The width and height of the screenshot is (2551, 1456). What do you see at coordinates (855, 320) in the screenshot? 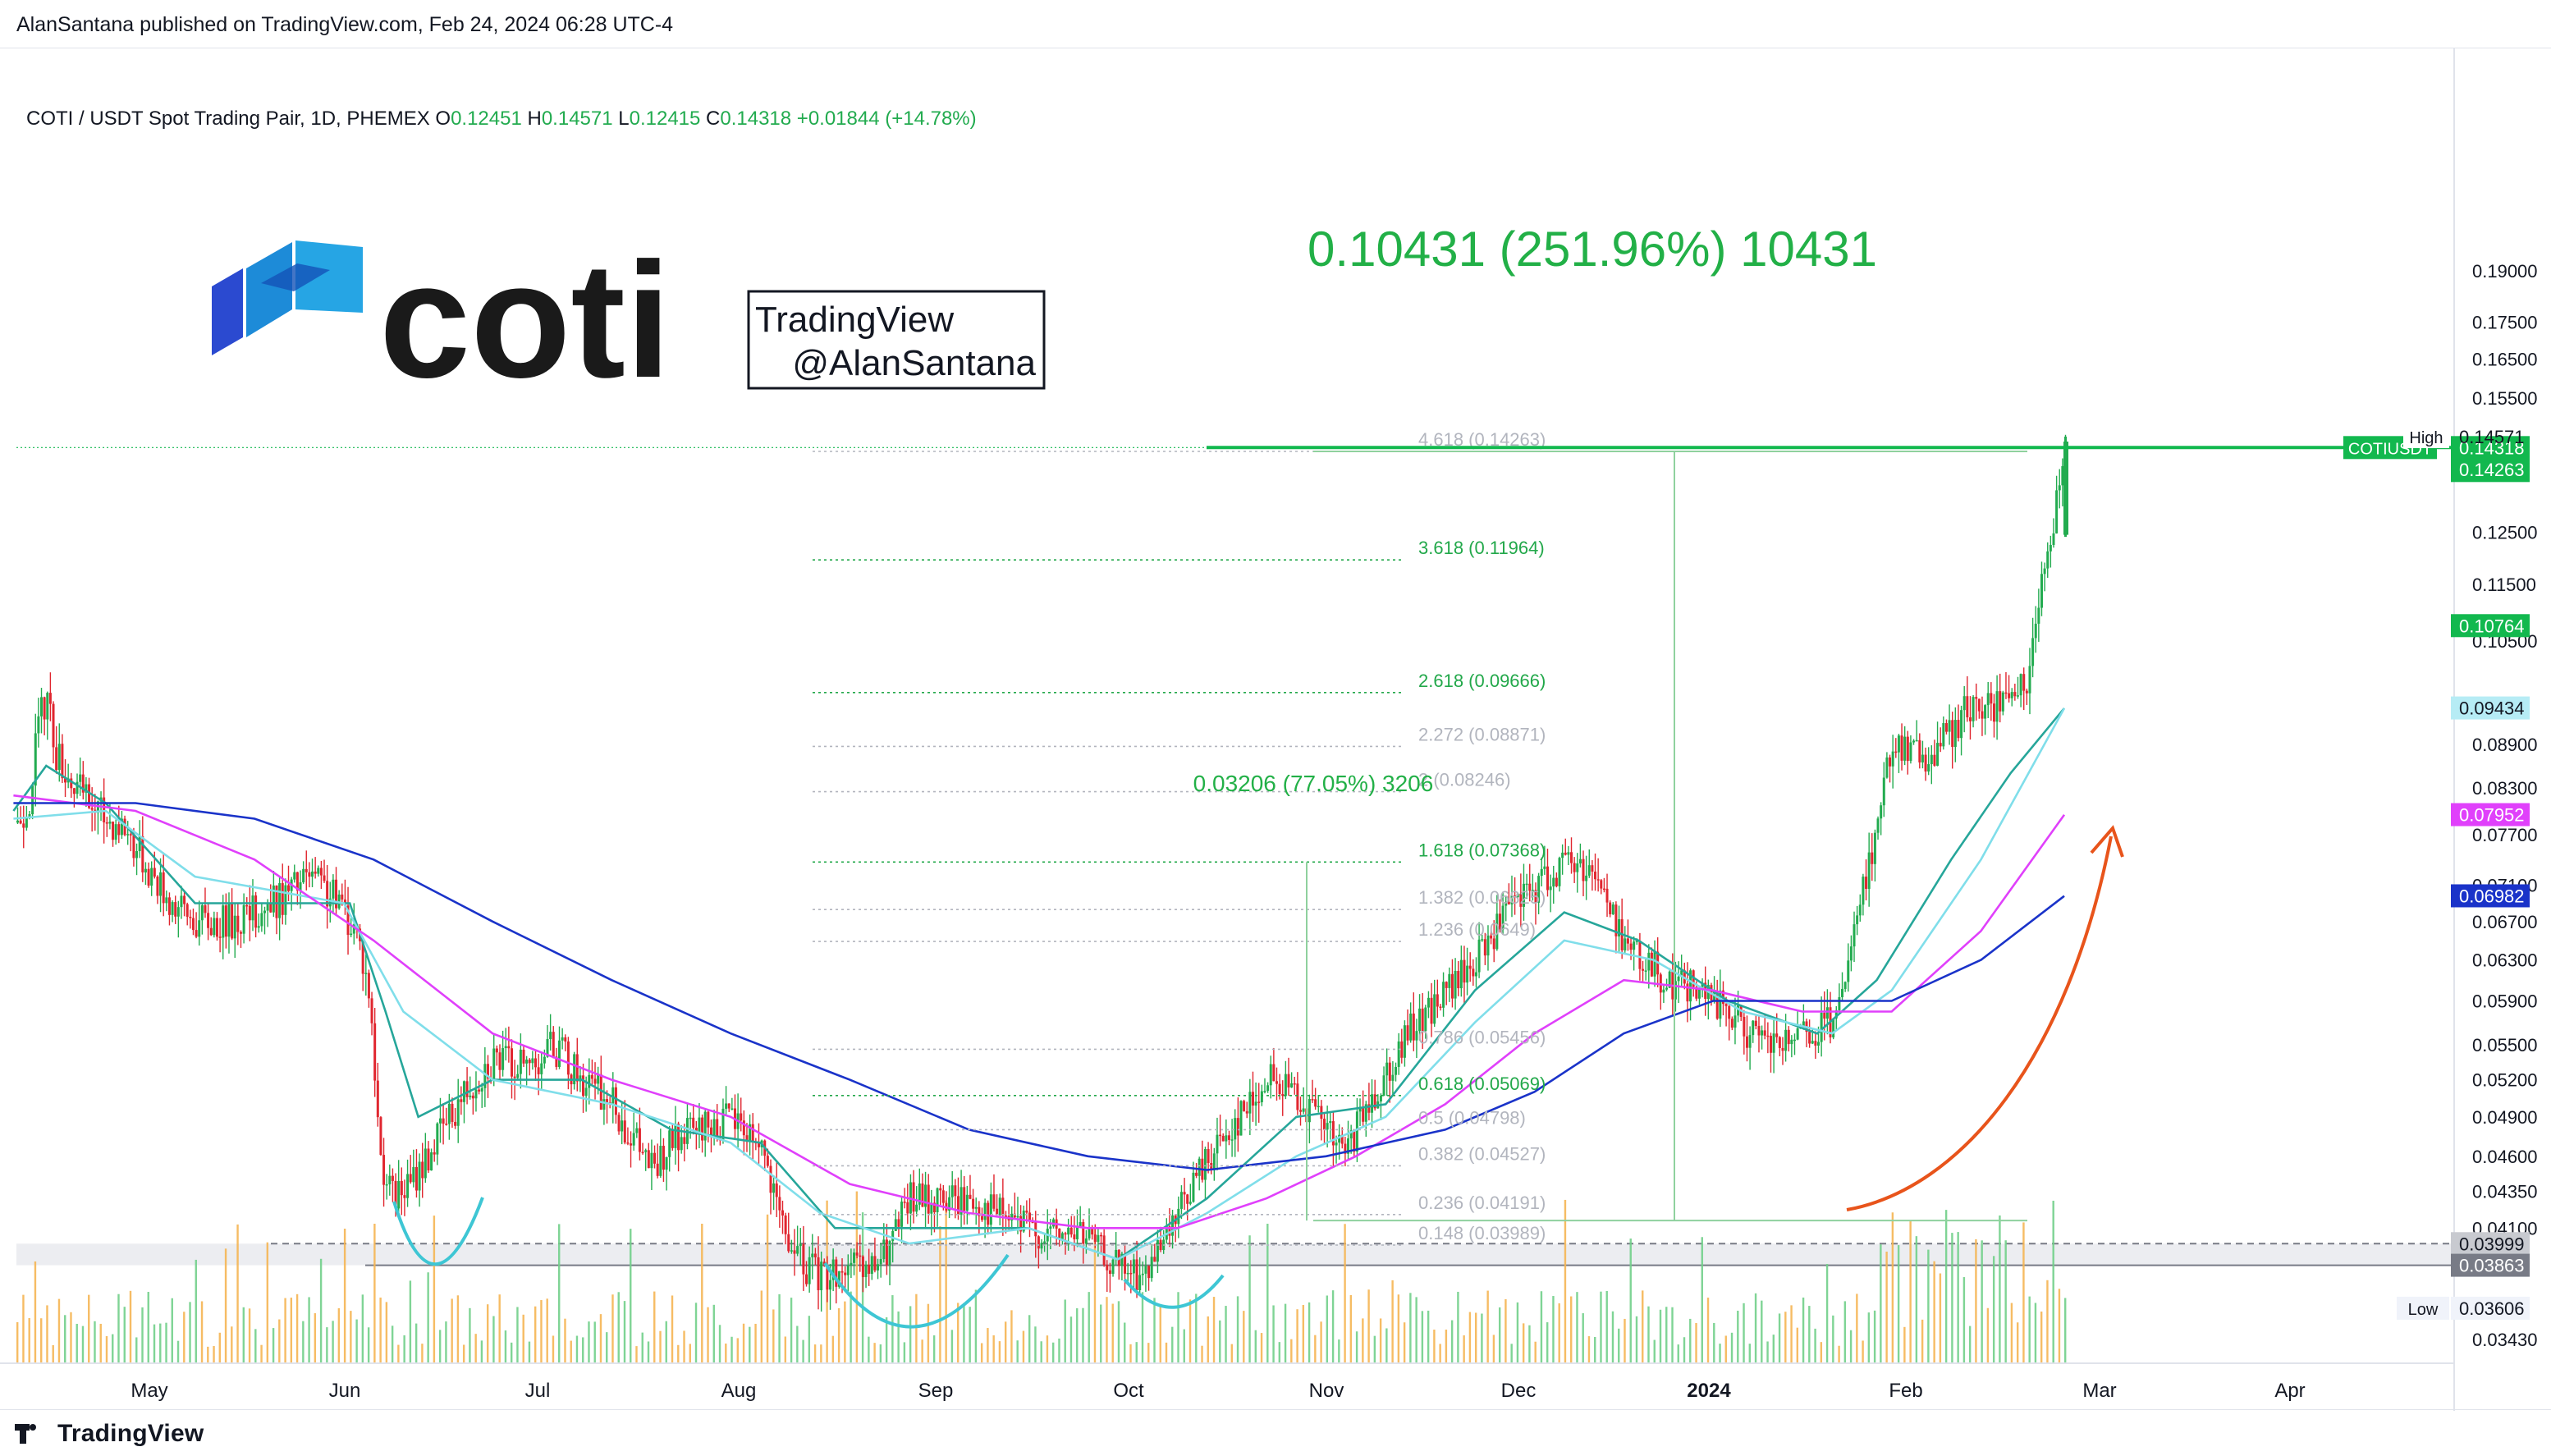
I see `watermark-line1: TradingView` at bounding box center [855, 320].